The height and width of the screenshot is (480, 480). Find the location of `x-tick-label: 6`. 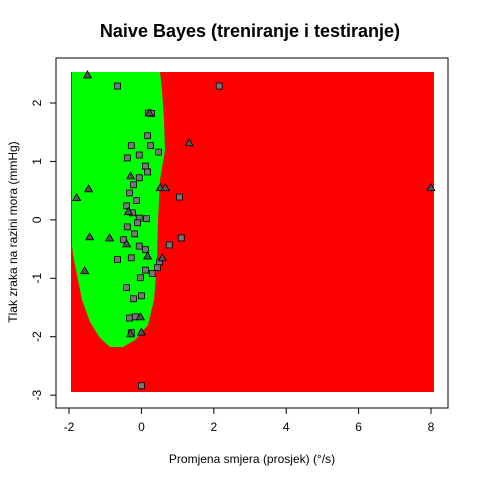

x-tick-label: 6 is located at coordinates (358, 427).